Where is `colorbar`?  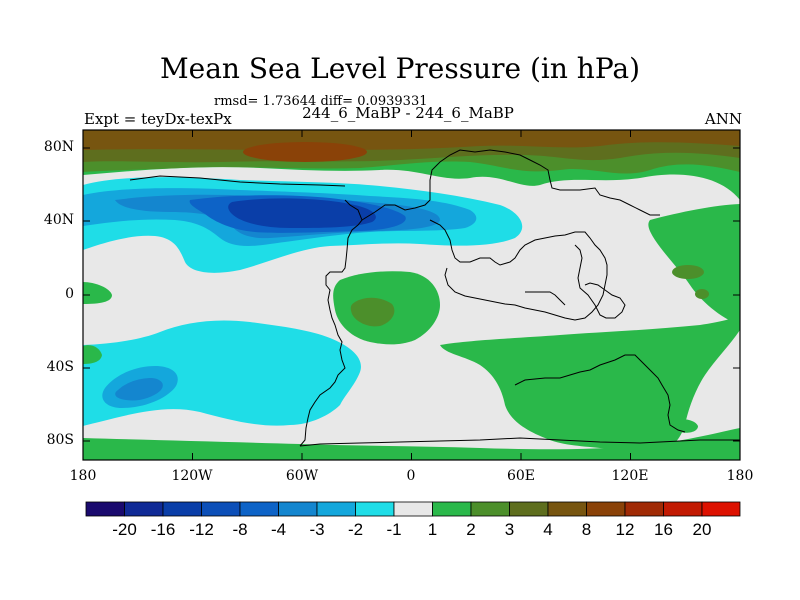
colorbar is located at coordinates (413, 509).